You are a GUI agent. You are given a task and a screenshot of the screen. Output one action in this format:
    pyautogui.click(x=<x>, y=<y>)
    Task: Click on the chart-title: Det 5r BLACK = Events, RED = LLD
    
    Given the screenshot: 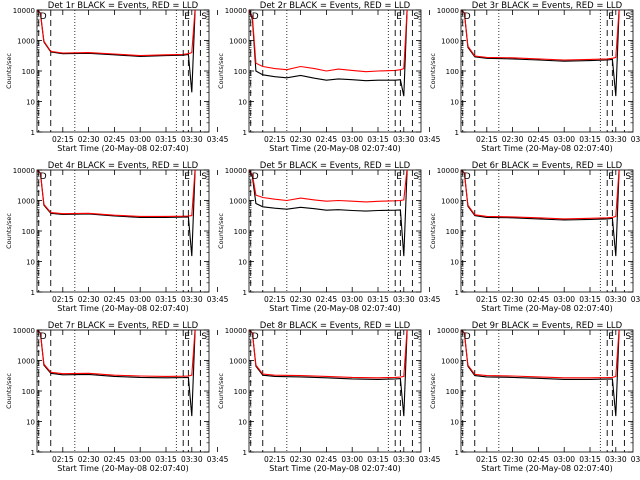 What is the action you would take?
    pyautogui.click(x=335, y=166)
    